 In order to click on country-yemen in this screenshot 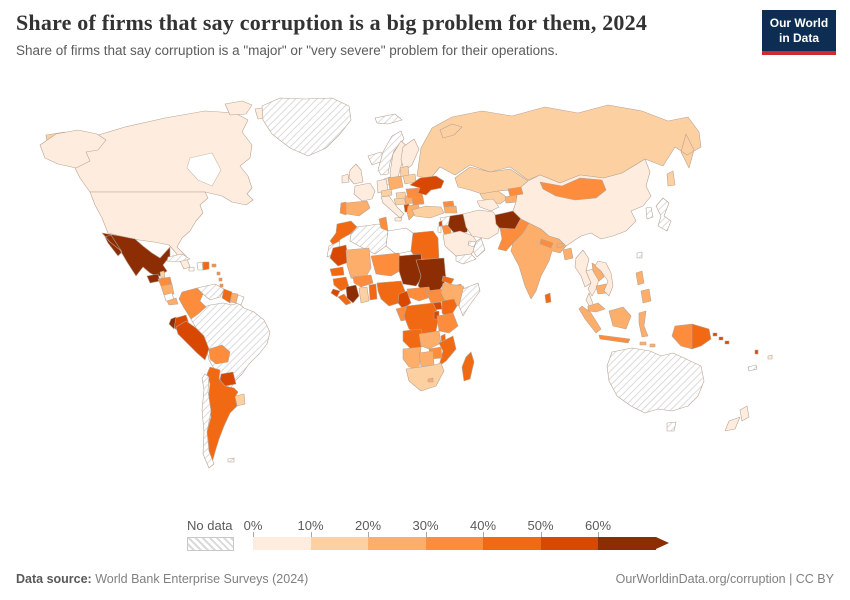, I will do `click(466, 259)`.